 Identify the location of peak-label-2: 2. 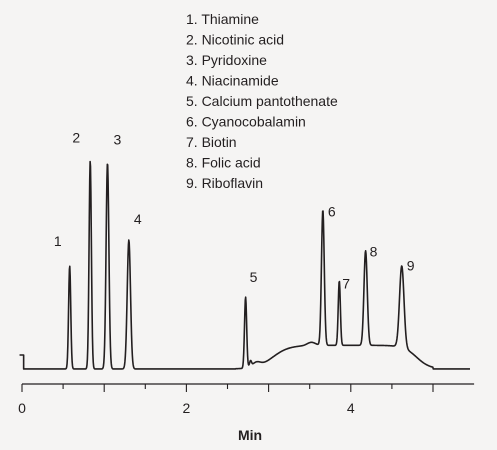
(76, 137).